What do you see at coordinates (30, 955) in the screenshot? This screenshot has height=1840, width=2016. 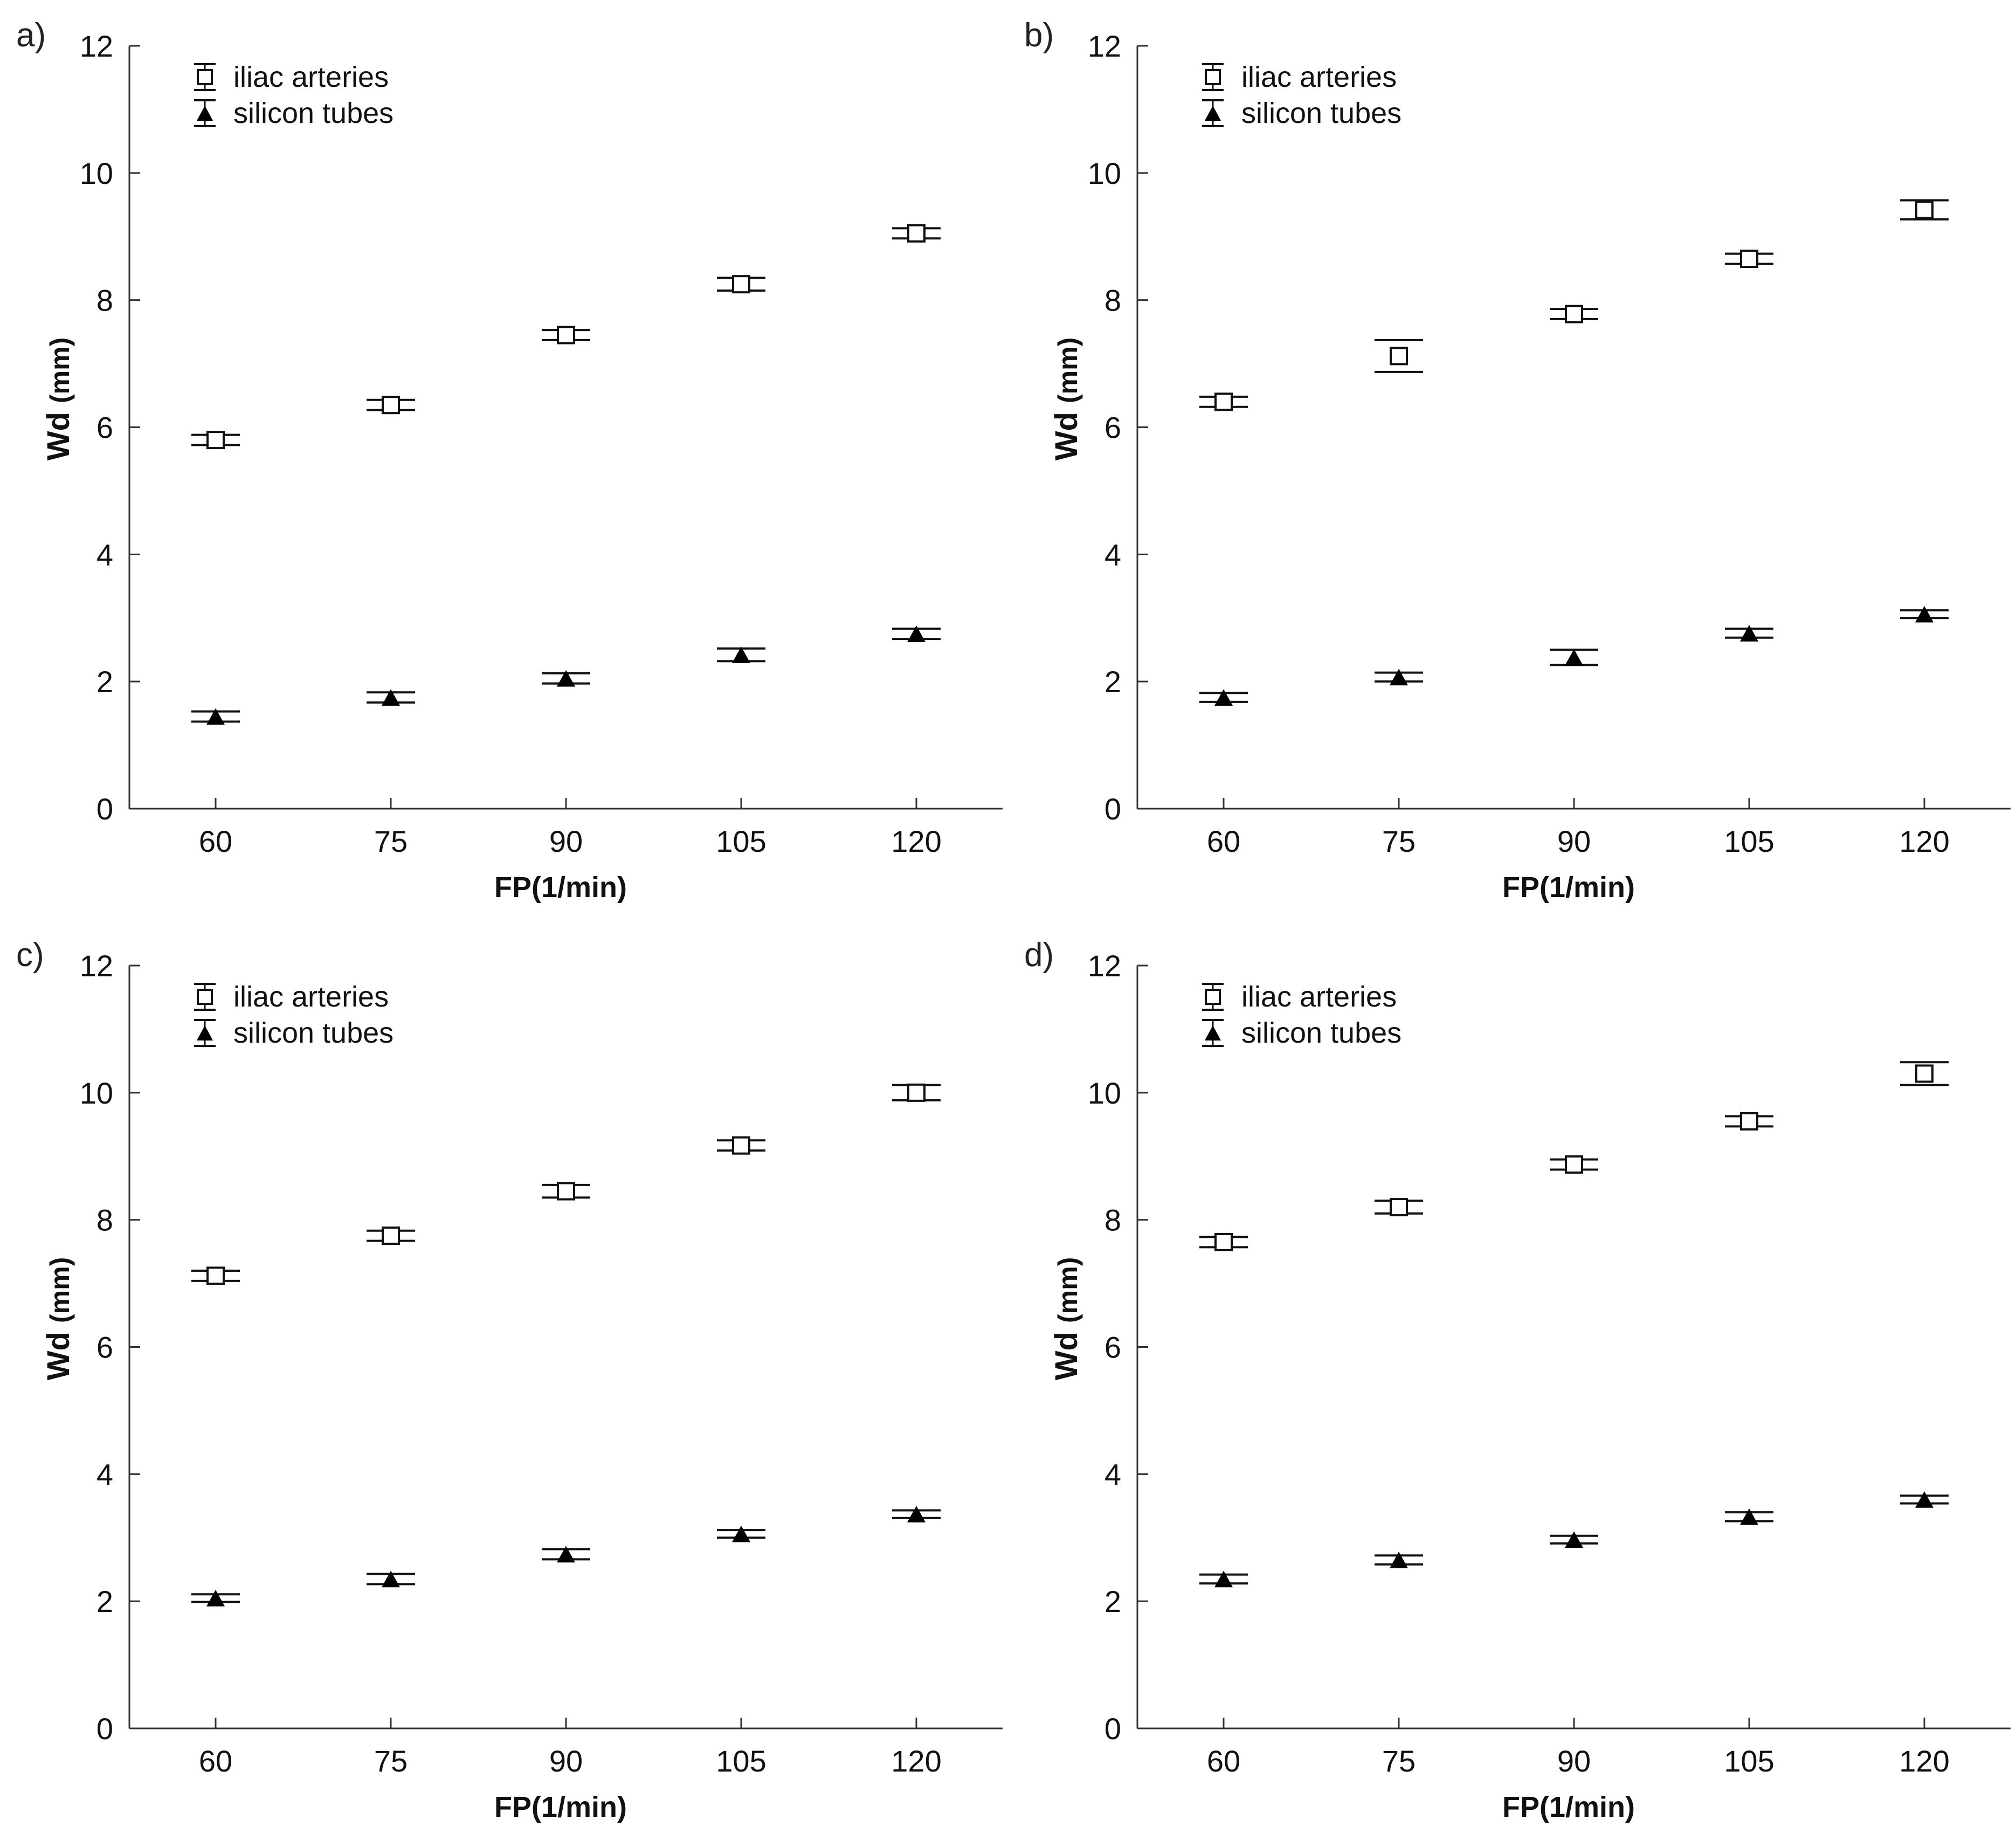 I see `panel-label: c)` at bounding box center [30, 955].